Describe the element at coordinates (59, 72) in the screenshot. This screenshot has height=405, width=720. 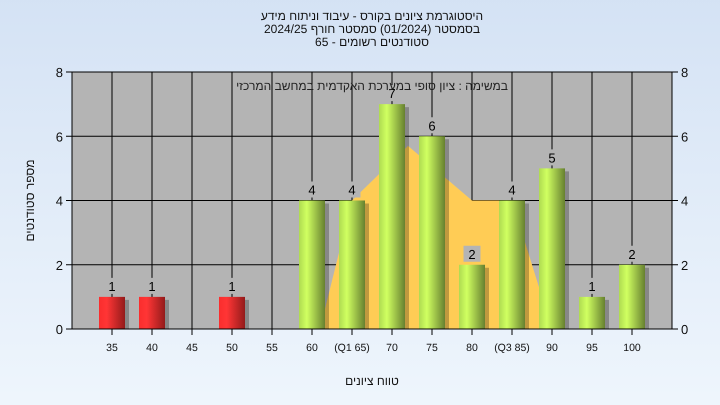
I see `y-tick-label: 8` at that location.